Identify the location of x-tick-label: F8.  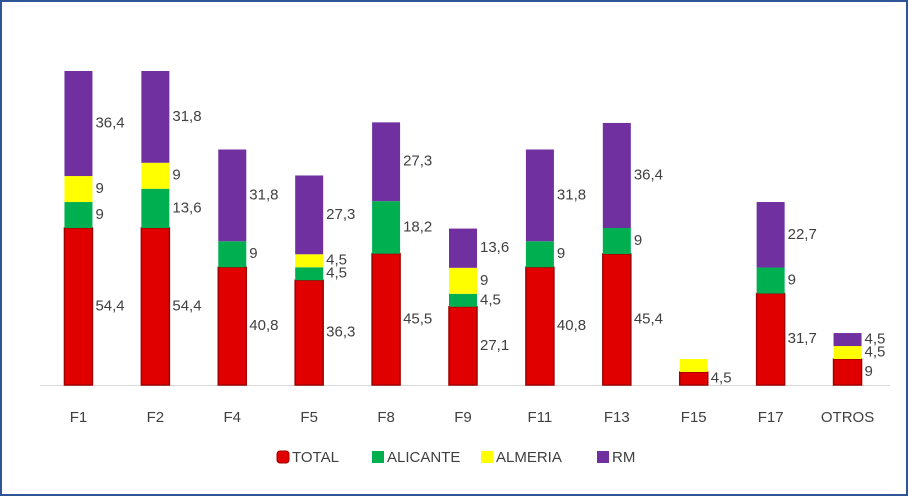
(386, 417).